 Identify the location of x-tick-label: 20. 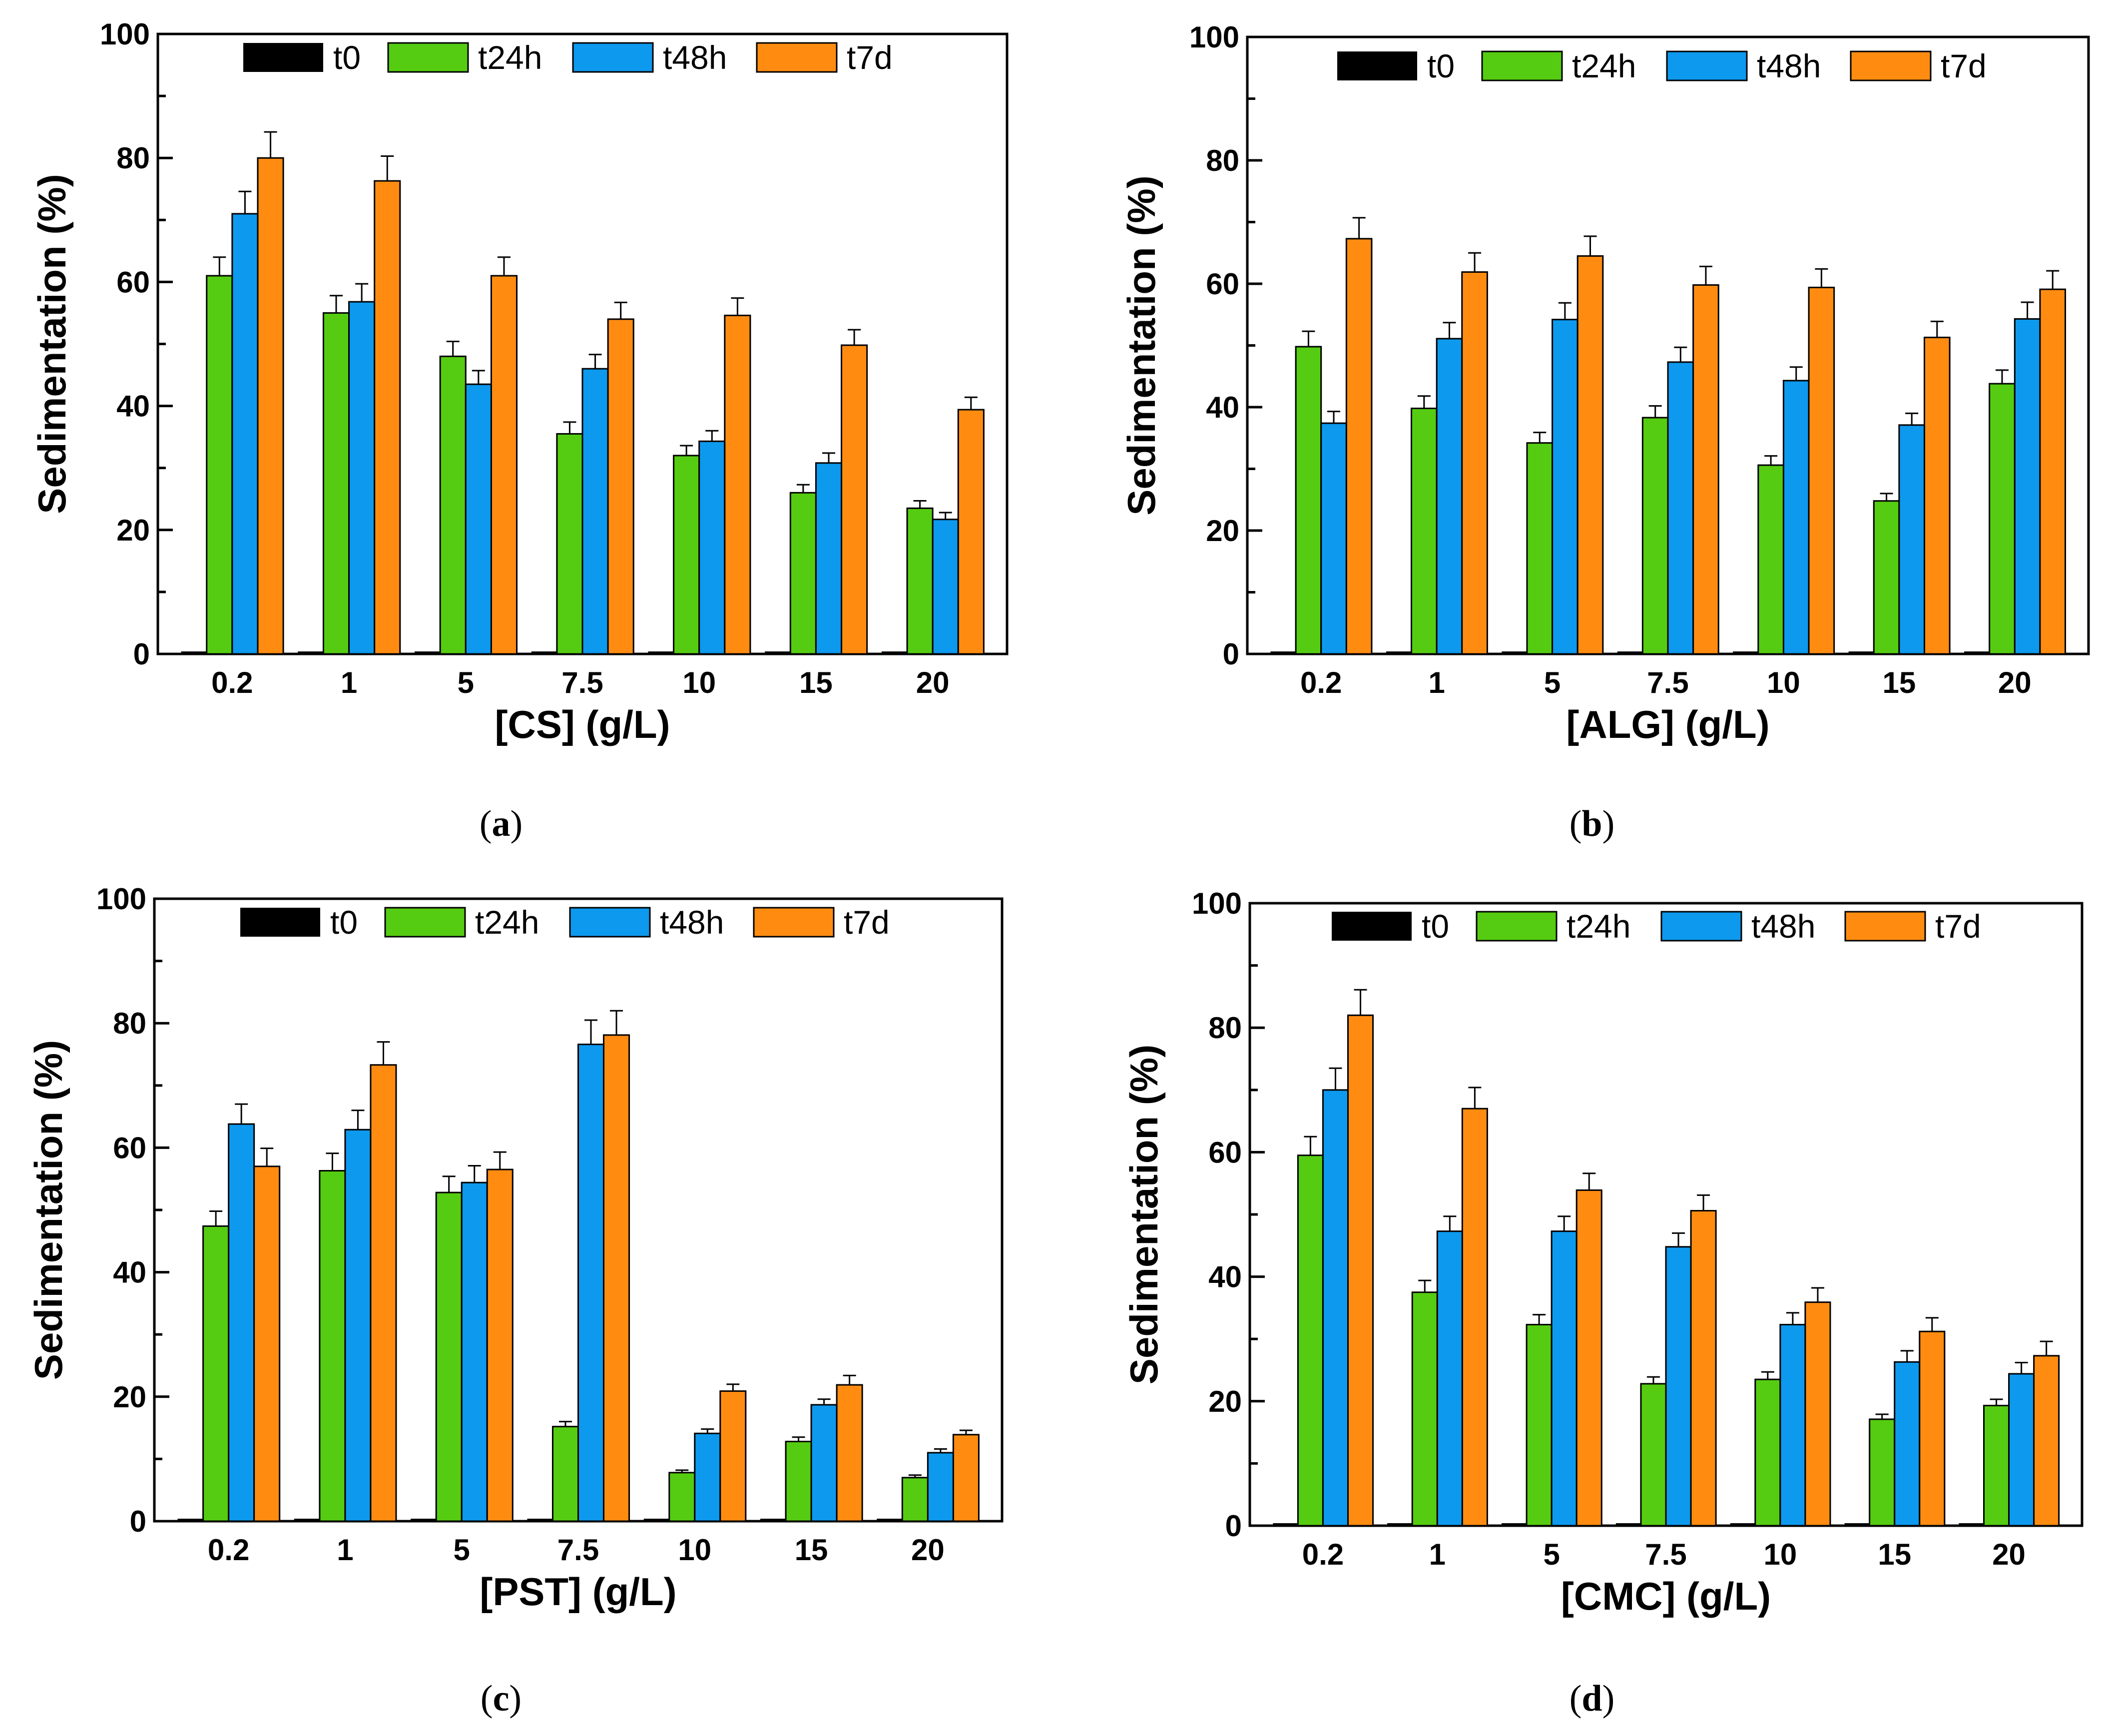
(928, 1550).